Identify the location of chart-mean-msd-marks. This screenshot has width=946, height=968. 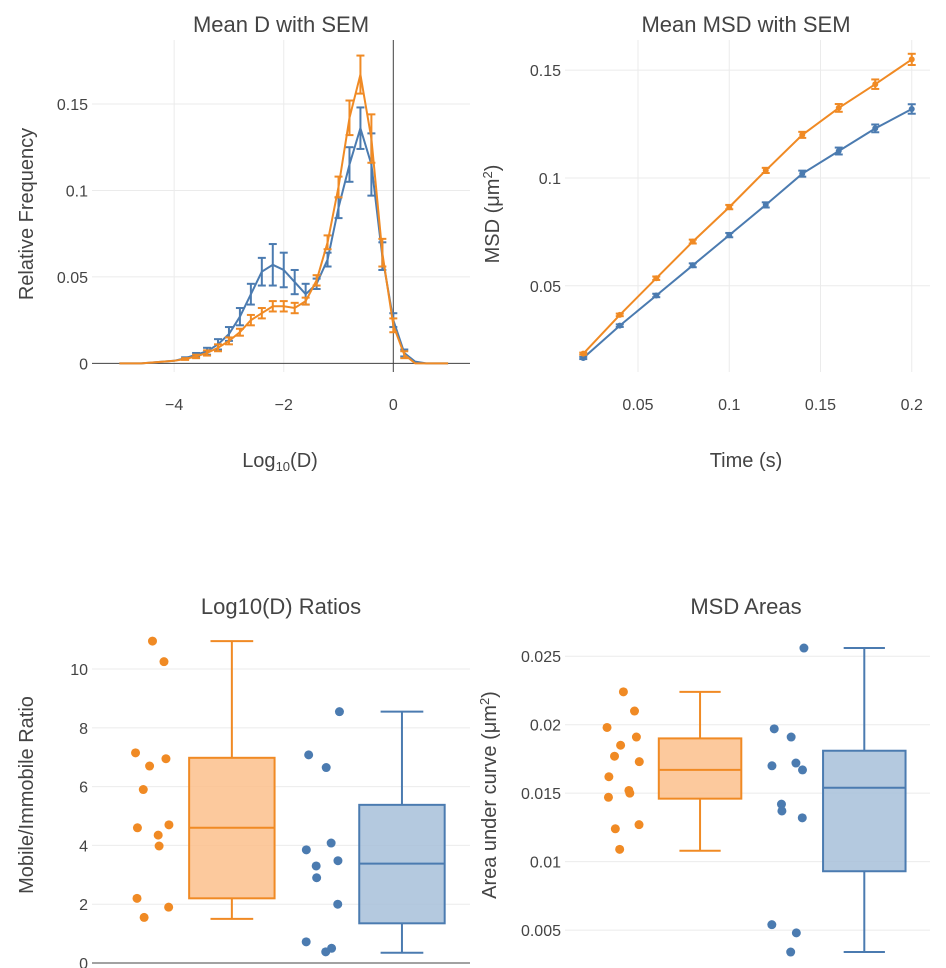
(747, 206).